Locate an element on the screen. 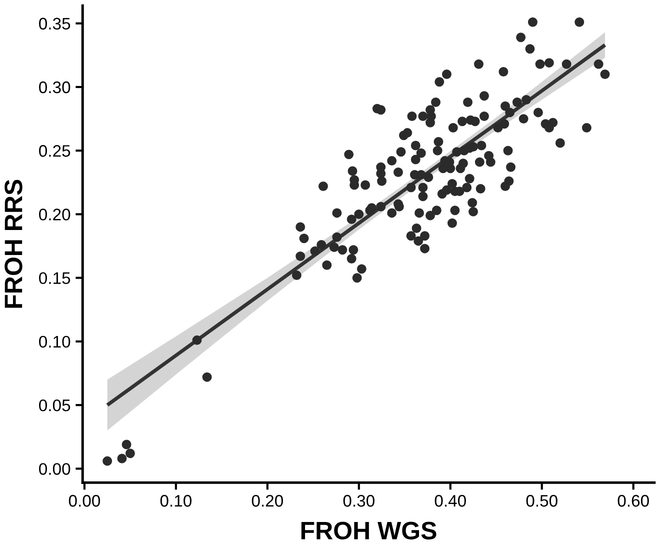  x-tick-label: 0.00 is located at coordinates (84, 500).